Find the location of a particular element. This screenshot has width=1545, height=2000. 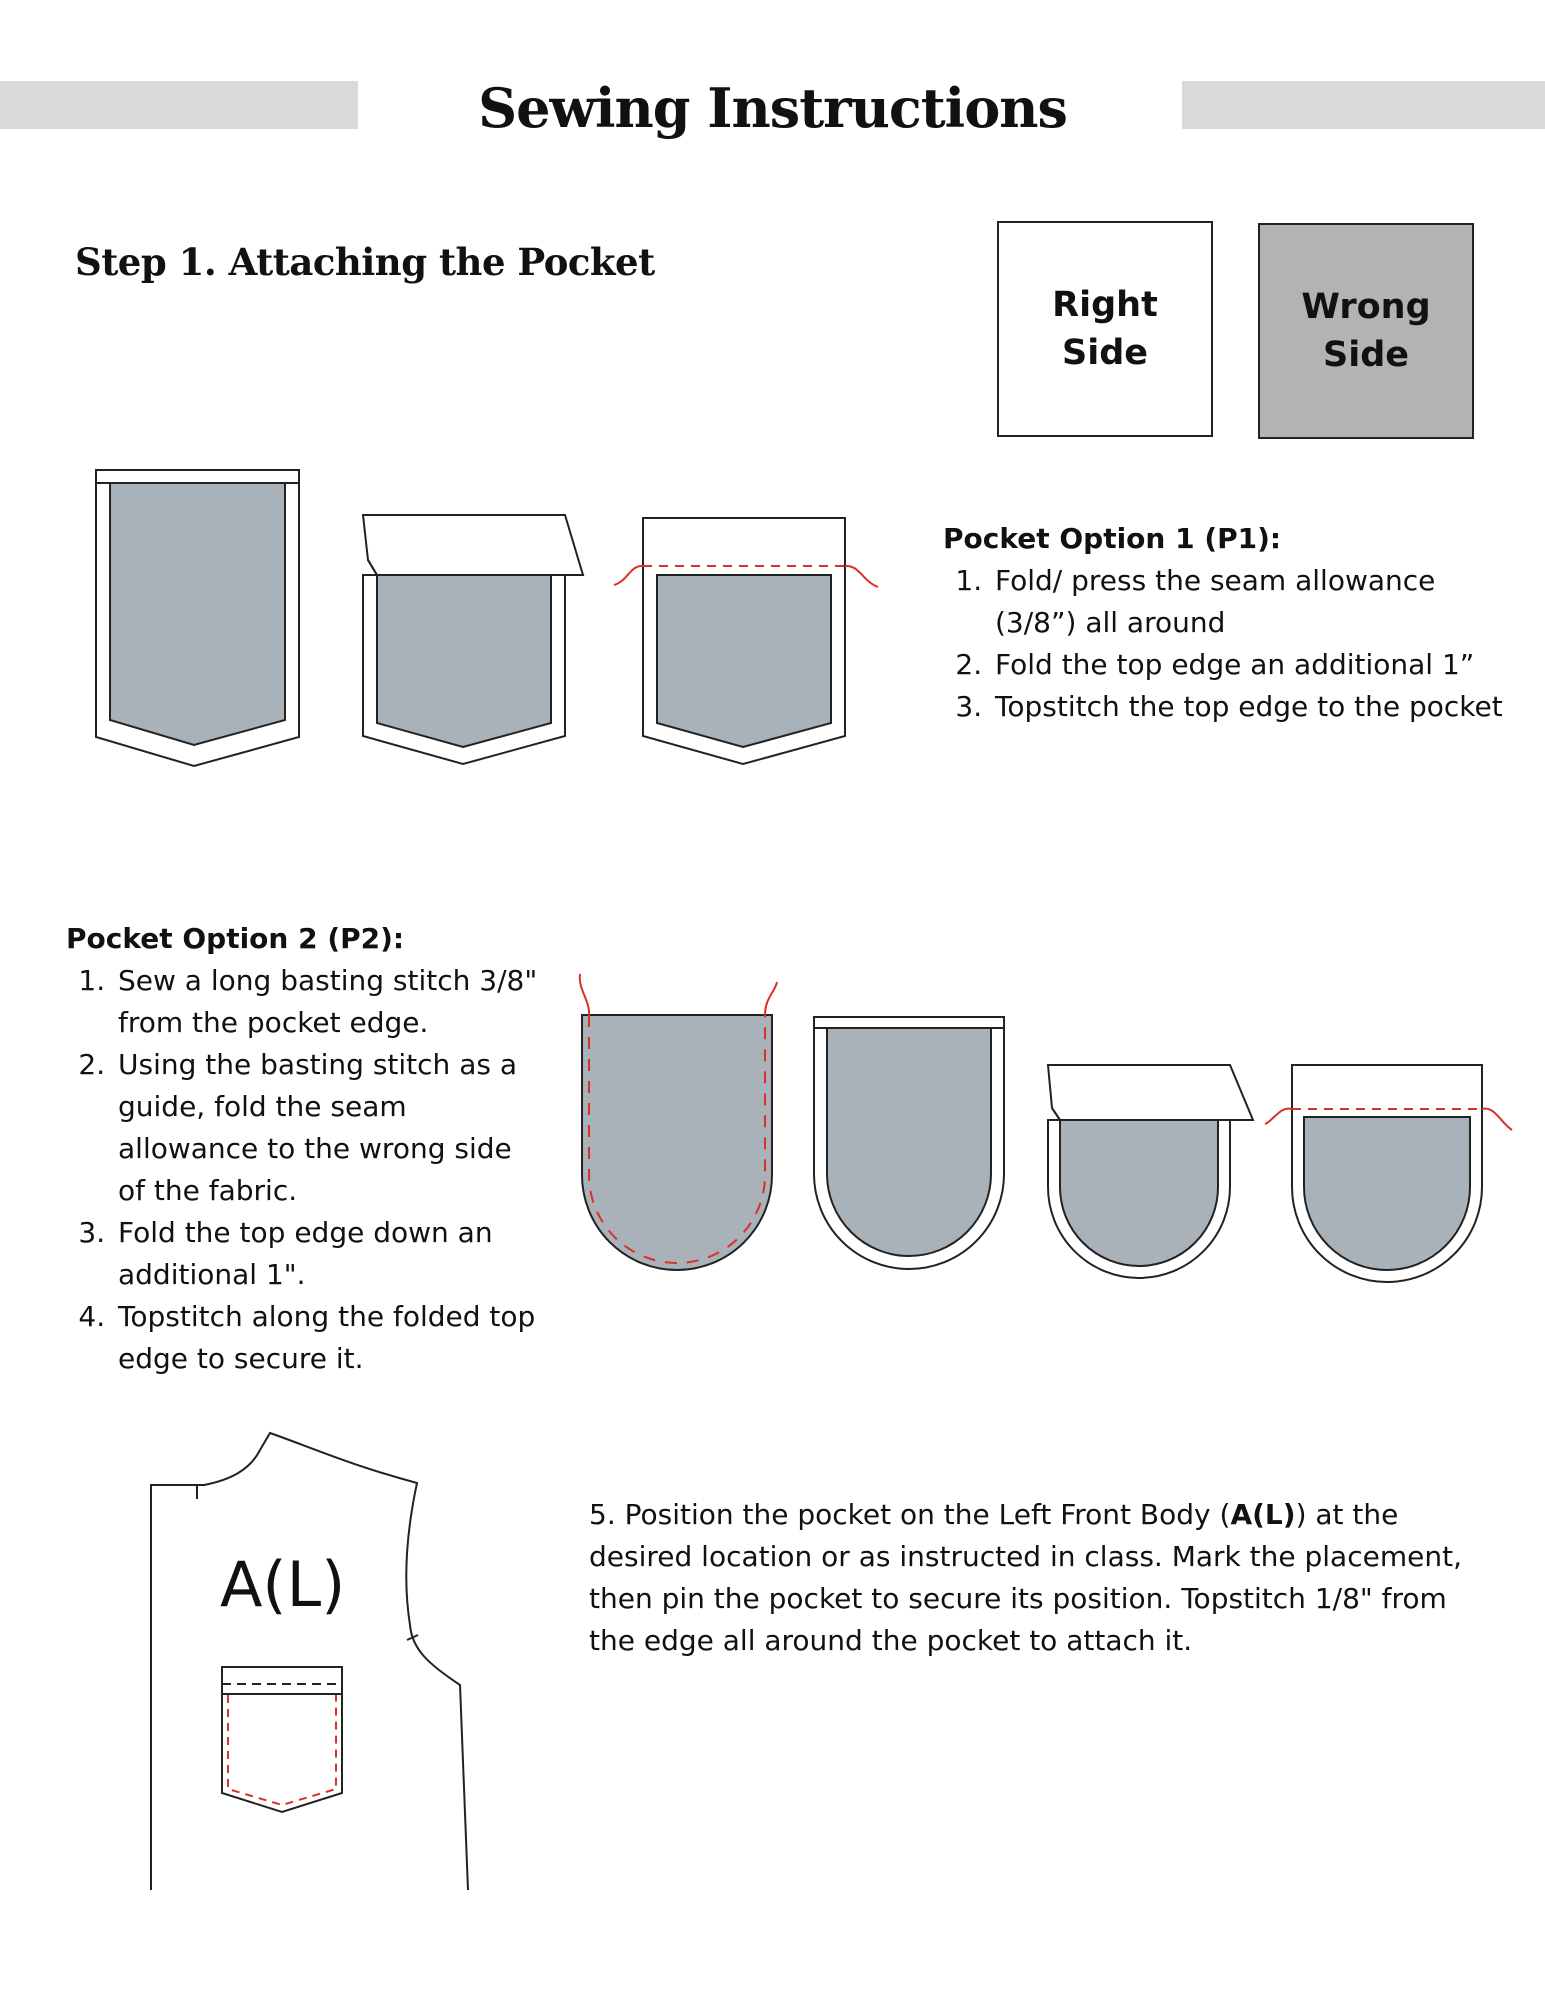

pocket-option-2-heading: Pocket Option 2 (P2): is located at coordinates (235, 938).